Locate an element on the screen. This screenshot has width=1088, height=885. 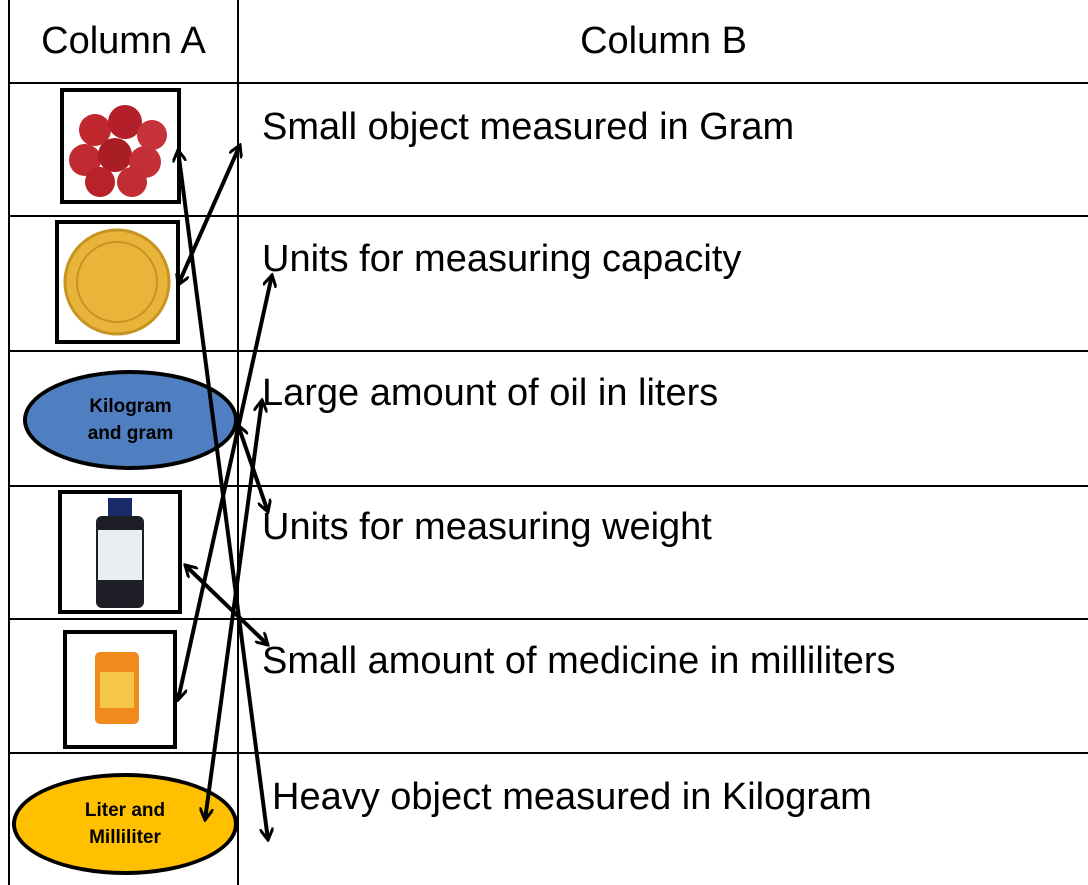
can-label is located at coordinates (117, 690).